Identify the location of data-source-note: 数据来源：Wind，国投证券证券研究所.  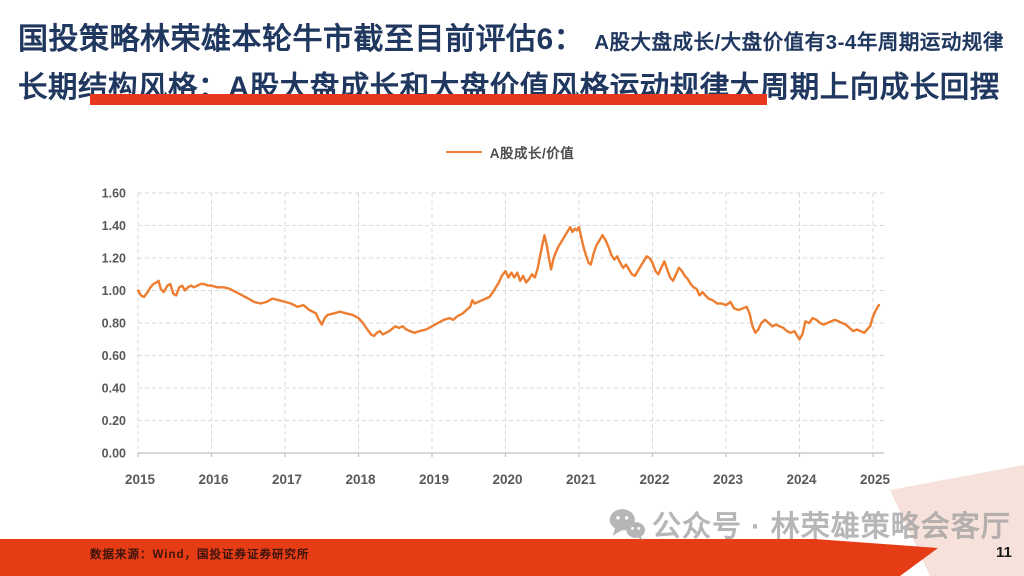
(200, 555).